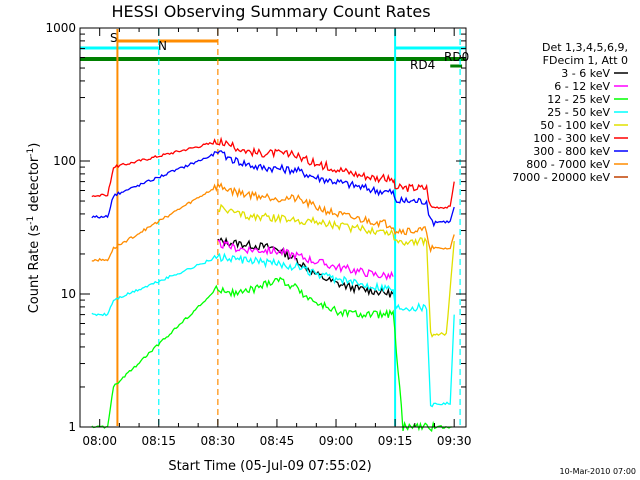 This screenshot has width=640, height=480. Describe the element at coordinates (585, 73) in the screenshot. I see `legend-entry-label: 3 - 6 keV` at that location.